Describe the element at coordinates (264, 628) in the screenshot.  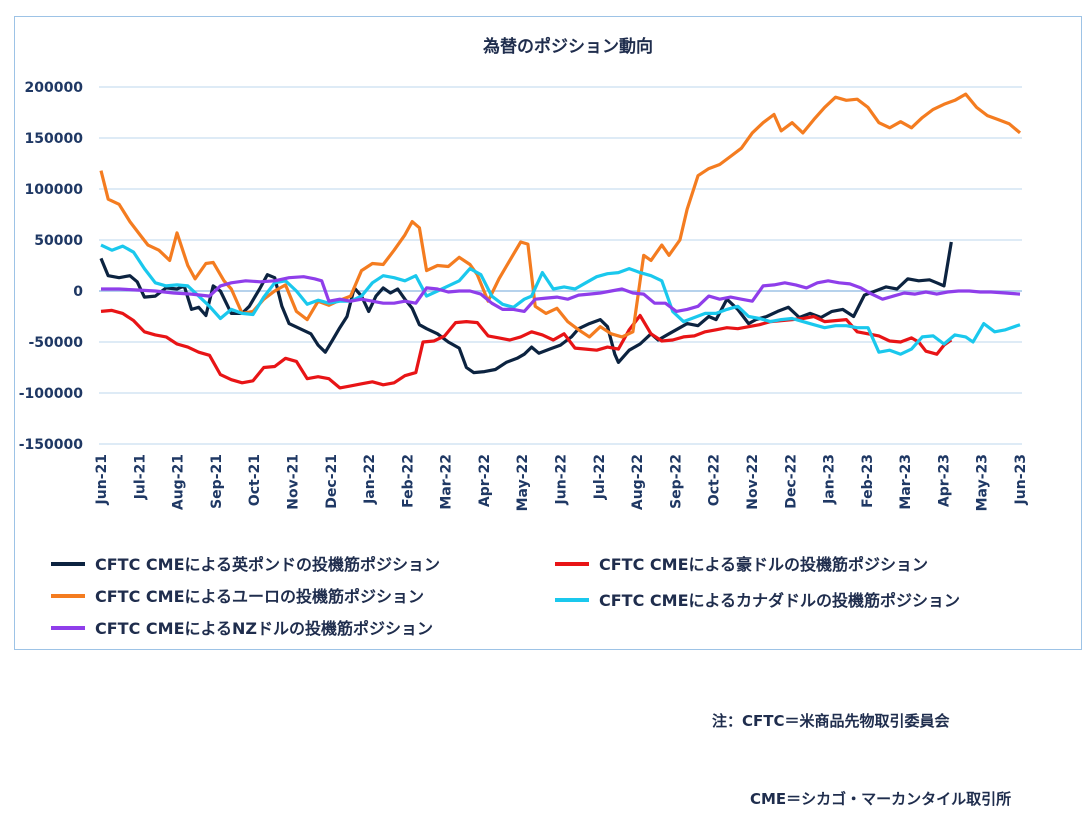
I see `legend-label: CFTC CMEによるNZドルの投機筋ポジション` at that location.